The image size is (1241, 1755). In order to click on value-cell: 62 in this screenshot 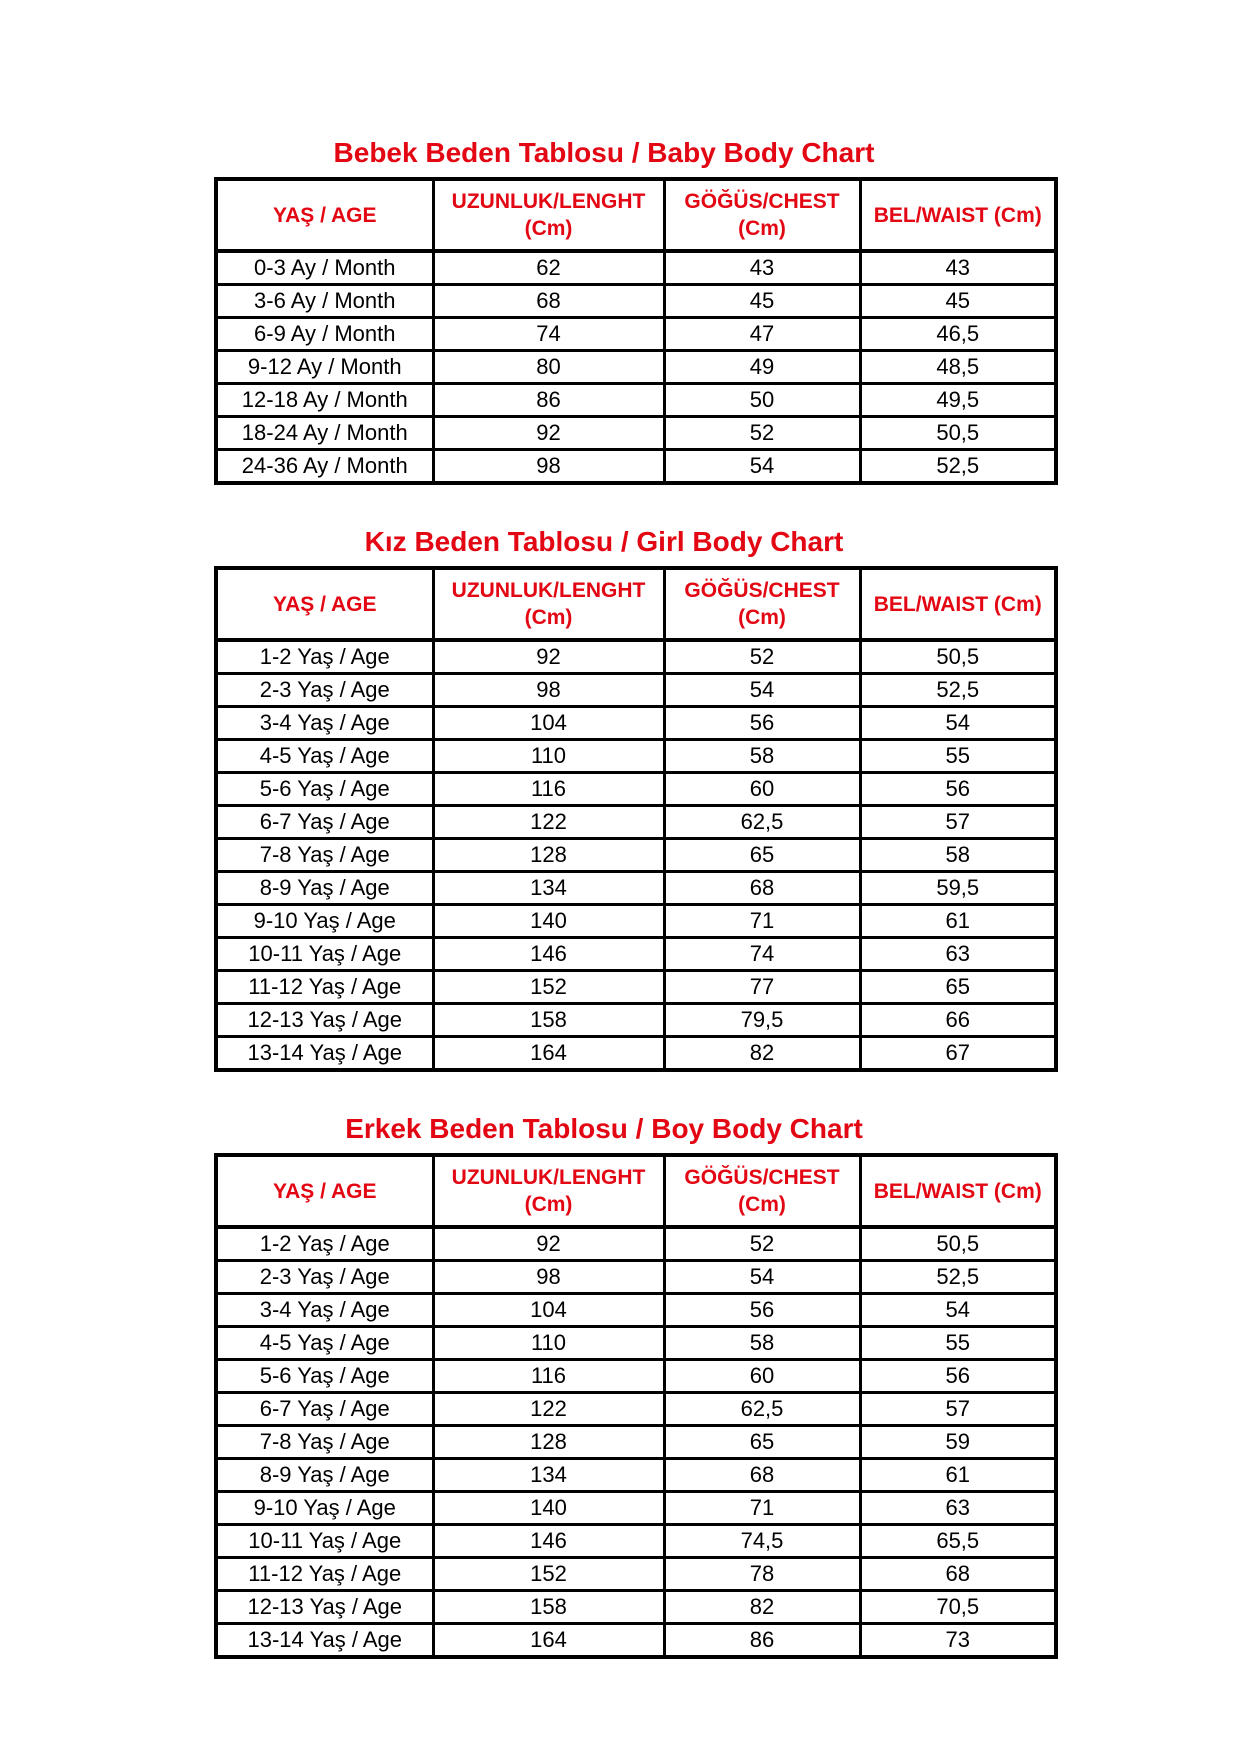, I will do `click(548, 267)`.